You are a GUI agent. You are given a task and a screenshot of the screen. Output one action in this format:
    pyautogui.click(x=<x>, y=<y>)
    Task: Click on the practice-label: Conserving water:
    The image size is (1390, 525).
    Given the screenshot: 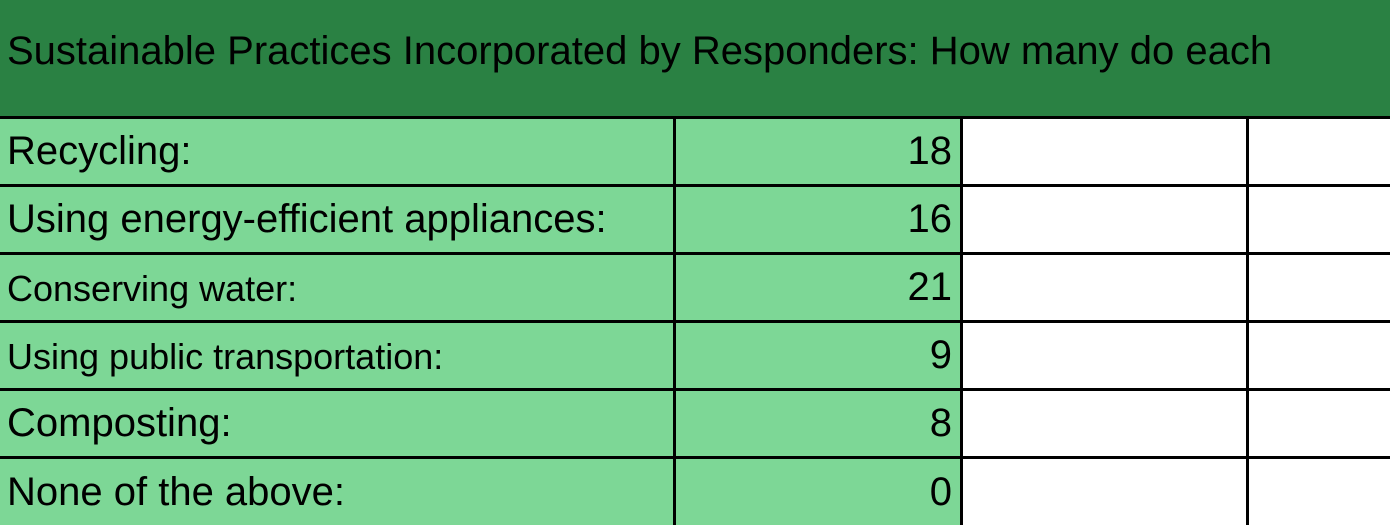 What is the action you would take?
    pyautogui.click(x=152, y=288)
    